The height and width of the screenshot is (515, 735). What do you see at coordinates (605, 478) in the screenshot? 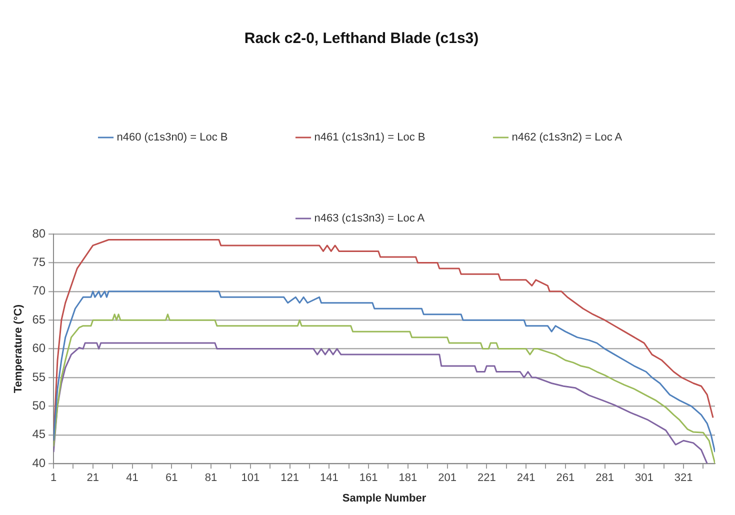
I see `x-tick-label: 281` at bounding box center [605, 478].